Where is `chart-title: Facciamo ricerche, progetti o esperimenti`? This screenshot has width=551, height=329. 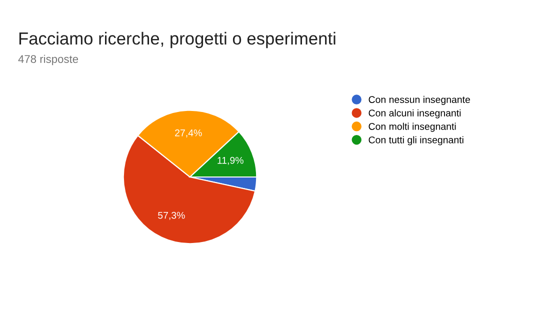
chart-title: Facciamo ricerche, progetti o esperimenti is located at coordinates (177, 40).